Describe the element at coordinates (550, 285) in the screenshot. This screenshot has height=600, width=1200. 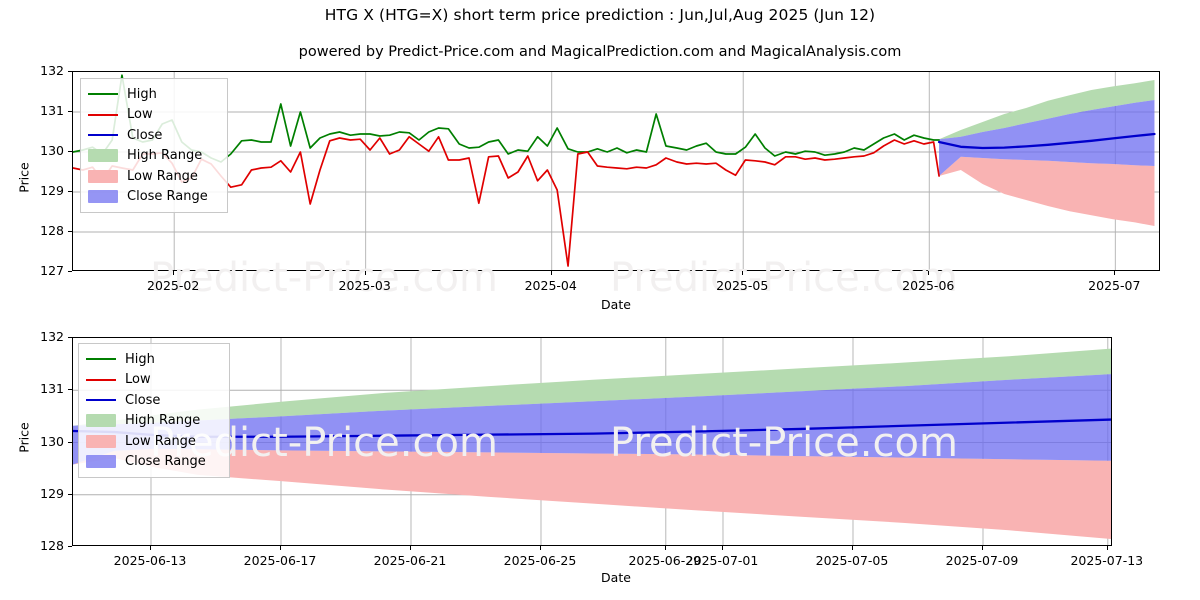
I see `overview-x-tick-label: 2025-04` at that location.